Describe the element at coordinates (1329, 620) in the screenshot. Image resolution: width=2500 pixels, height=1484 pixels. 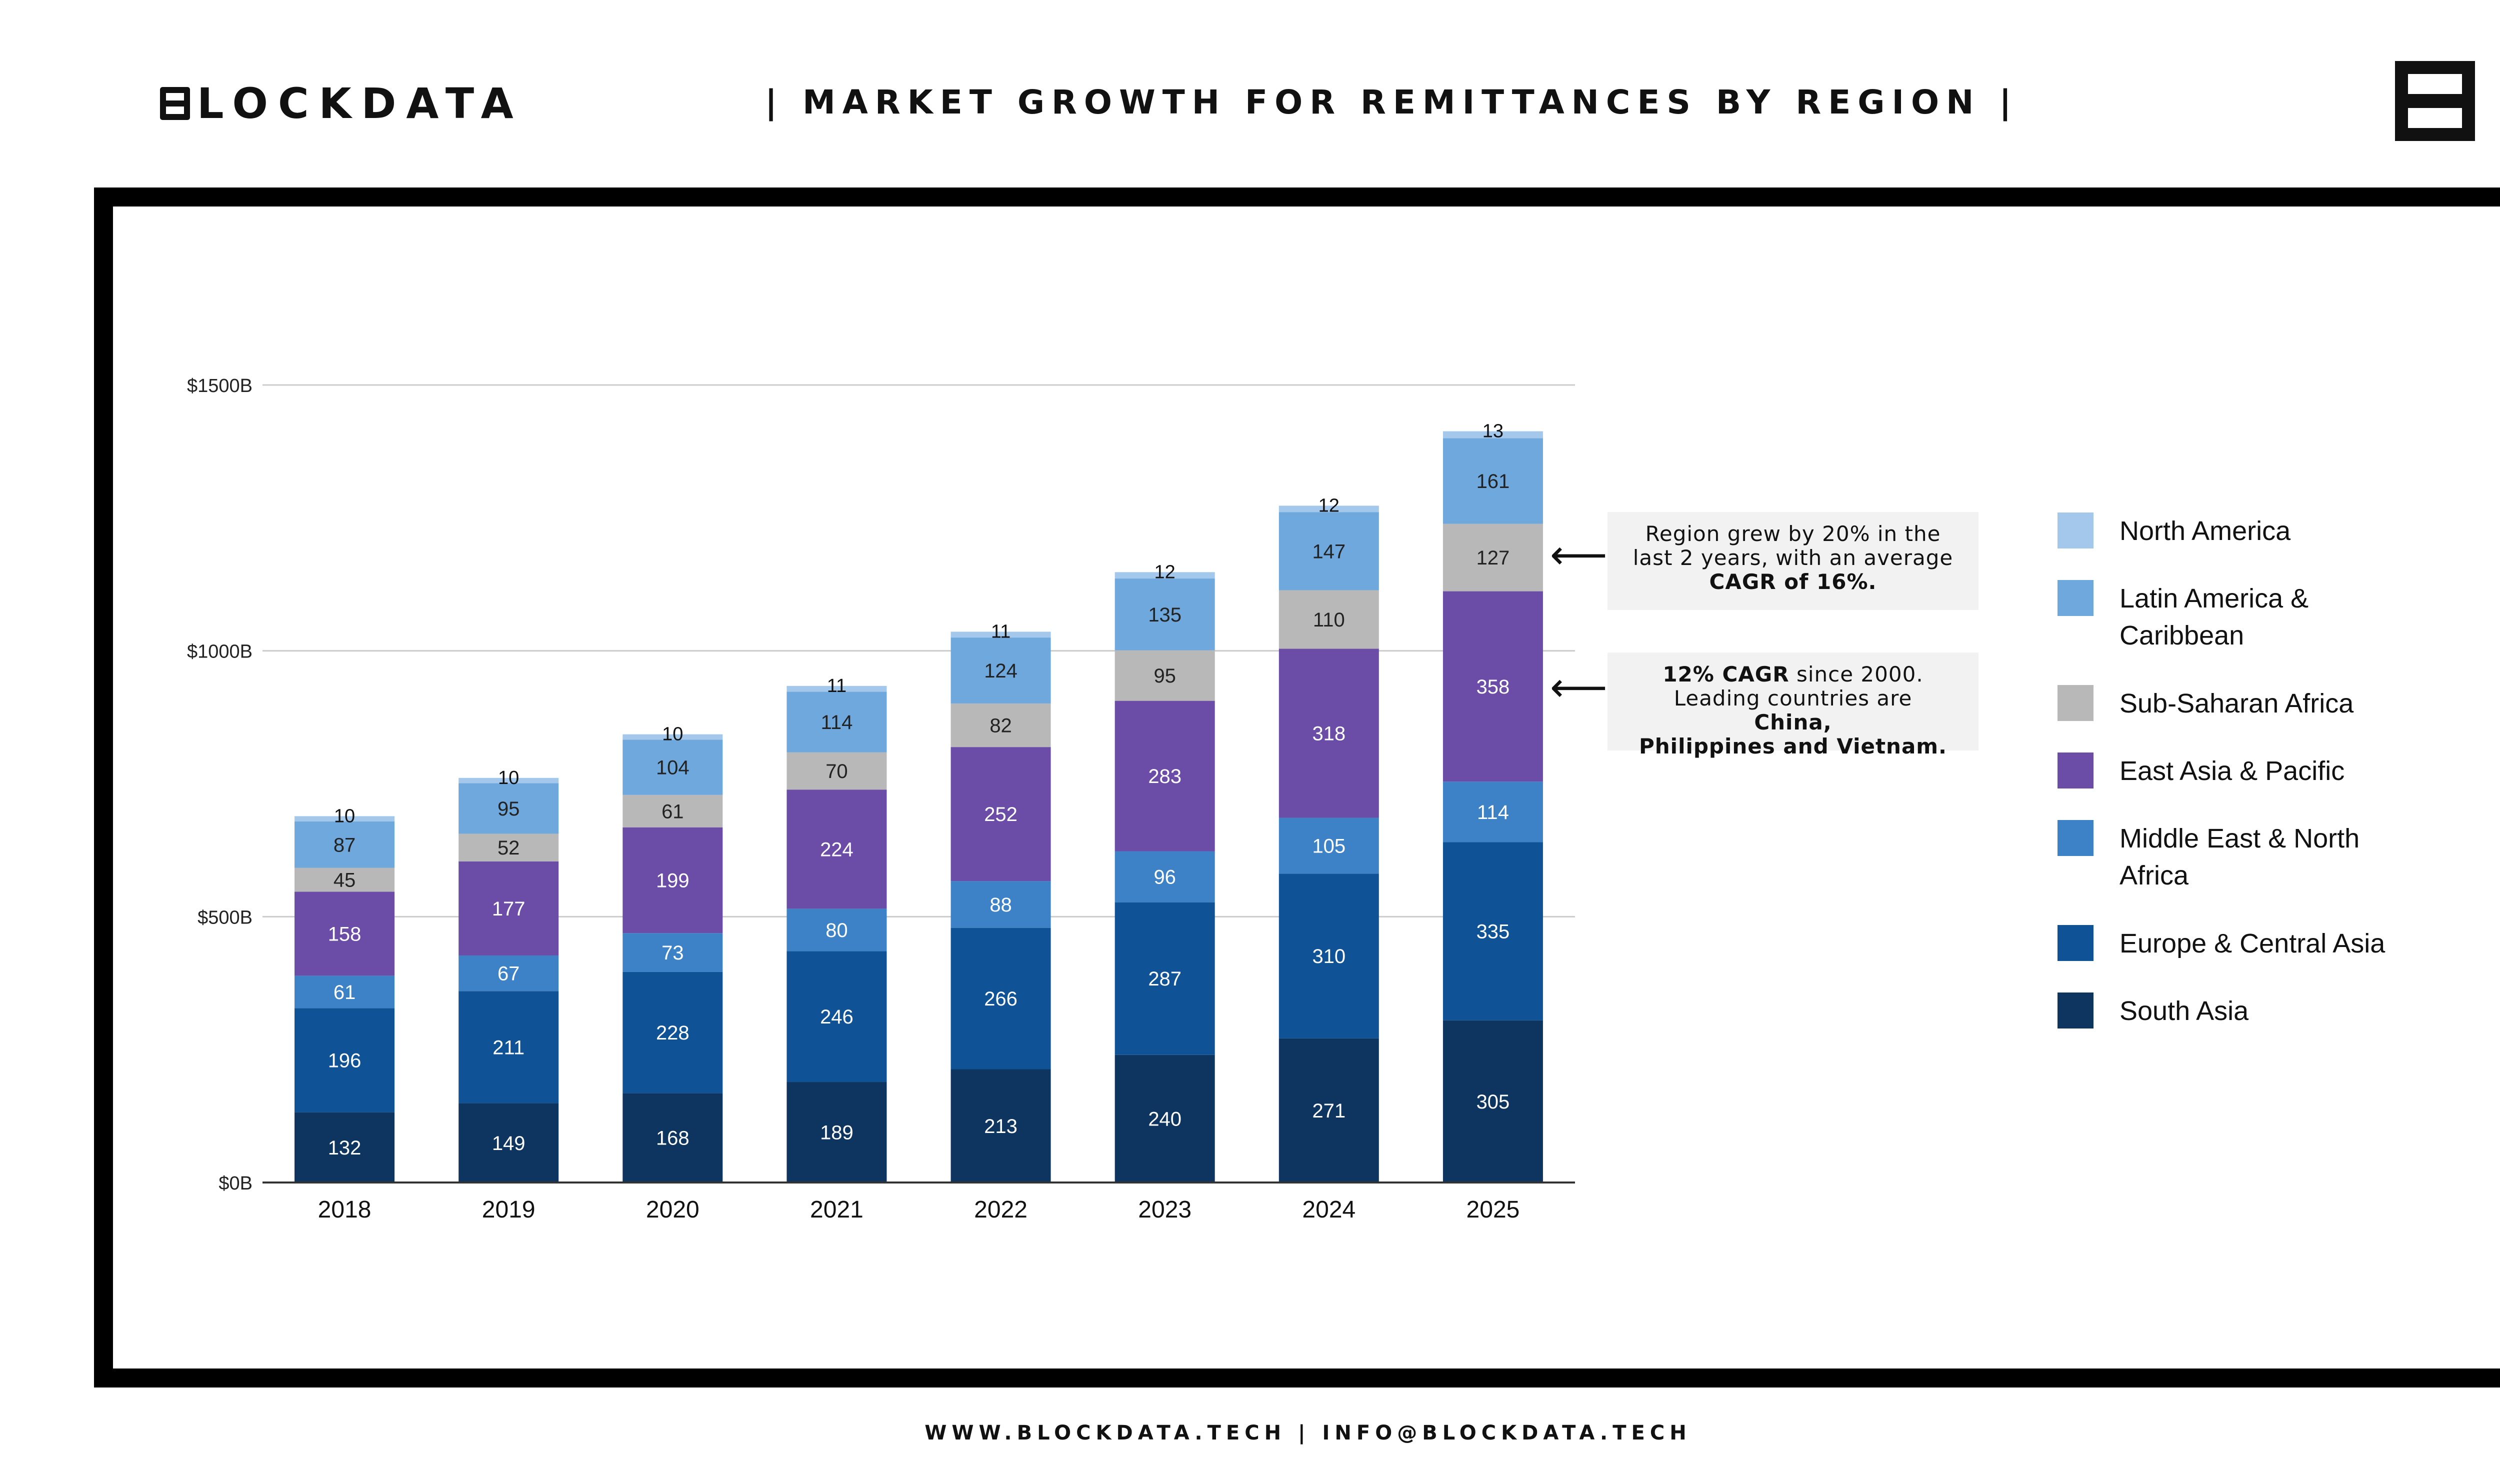
I see `data-label: 110` at that location.